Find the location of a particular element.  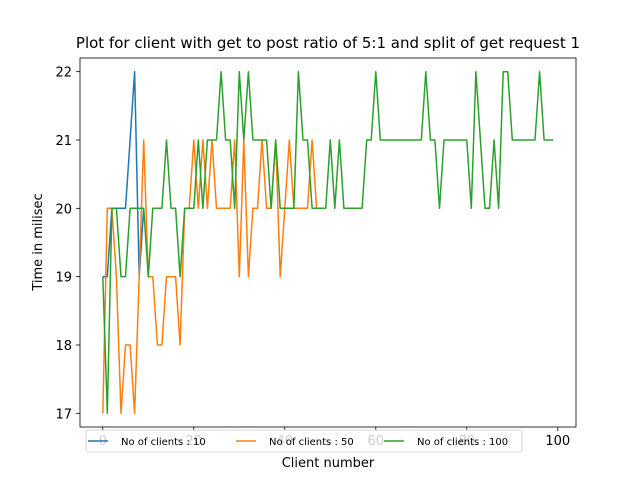

legend-entry: No of clients : 50 is located at coordinates (311, 442).